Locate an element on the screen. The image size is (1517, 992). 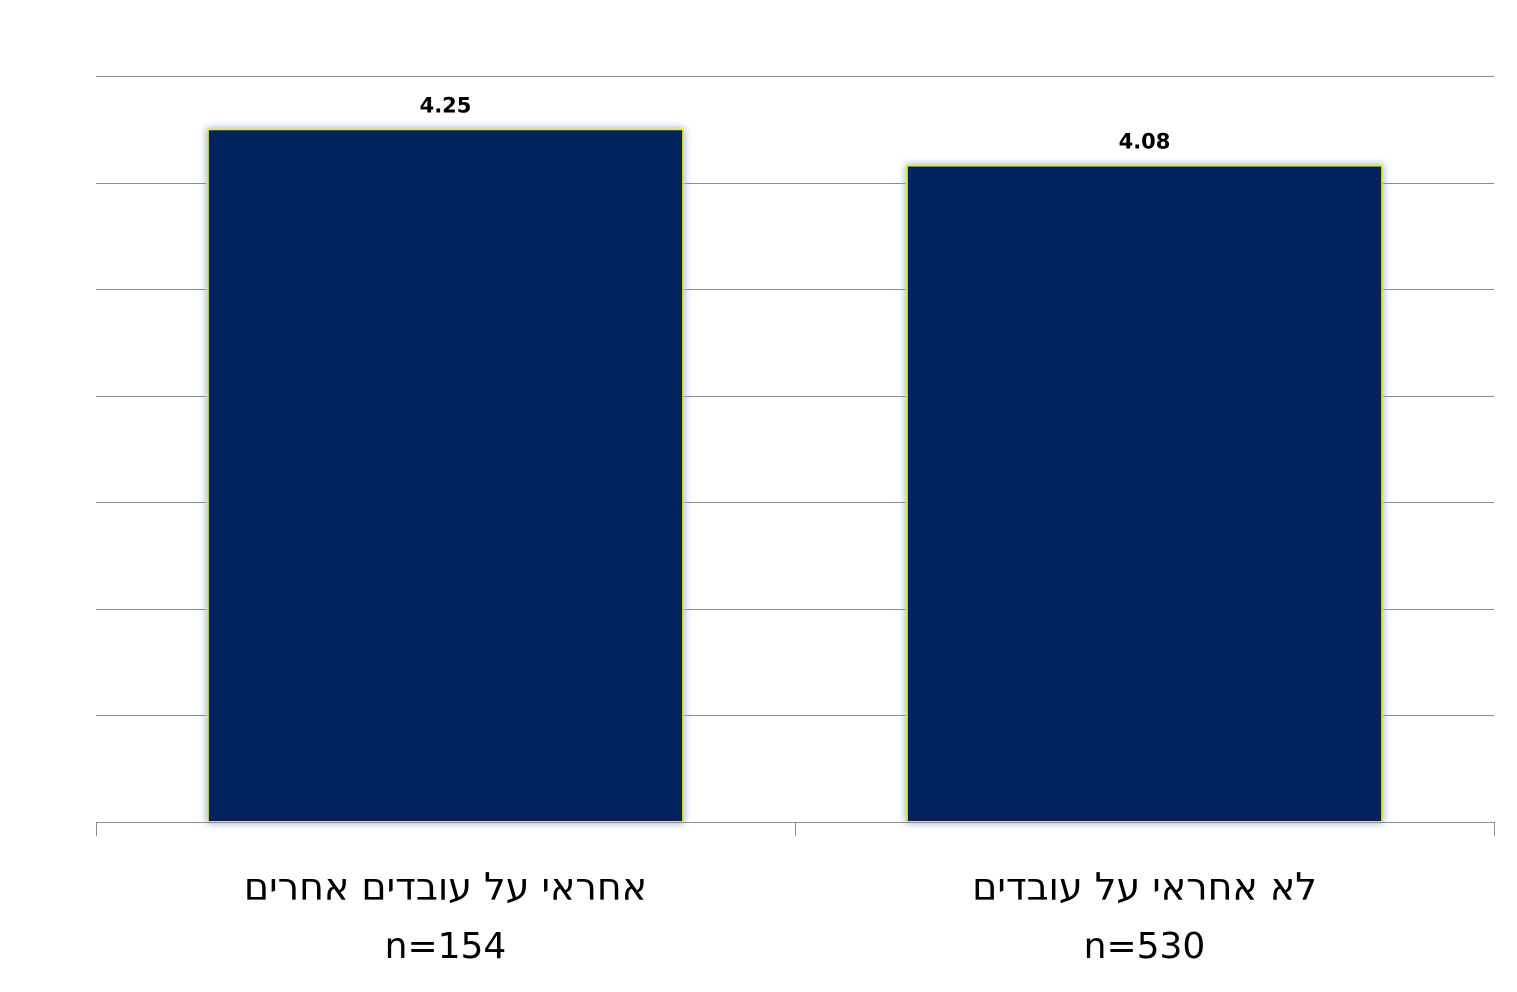
category-sublabel-0: n=154 is located at coordinates (446, 946).